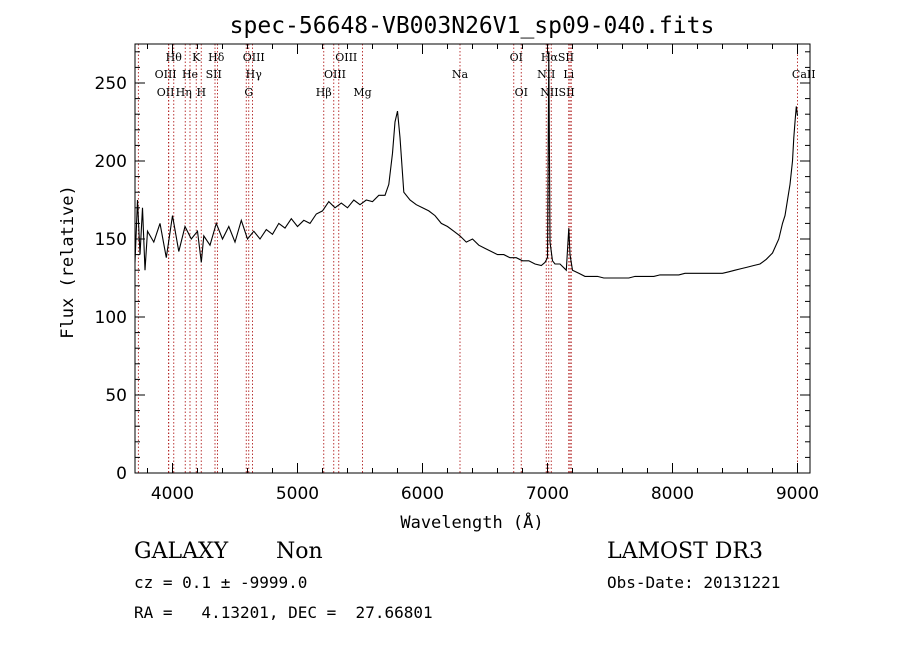 This screenshot has width=900, height=649. Describe the element at coordinates (516, 57) in the screenshot. I see `line-label-5: OI` at that location.